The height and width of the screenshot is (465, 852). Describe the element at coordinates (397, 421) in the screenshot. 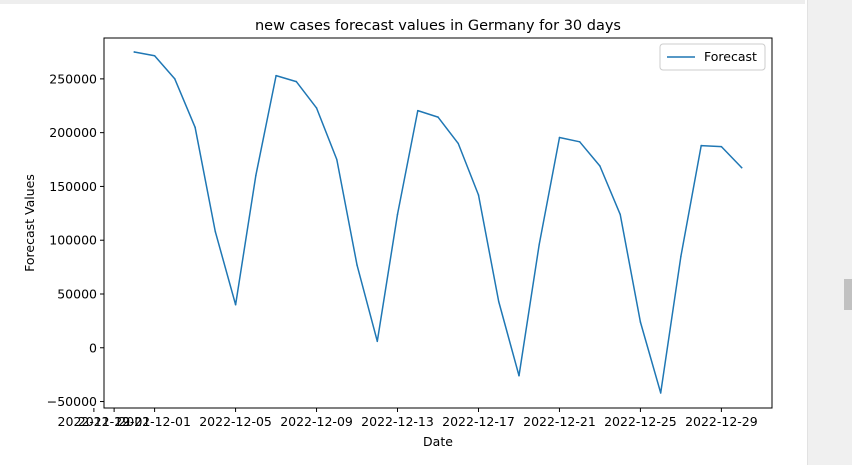

I see `x-tick-label: 2022-12-13` at that location.